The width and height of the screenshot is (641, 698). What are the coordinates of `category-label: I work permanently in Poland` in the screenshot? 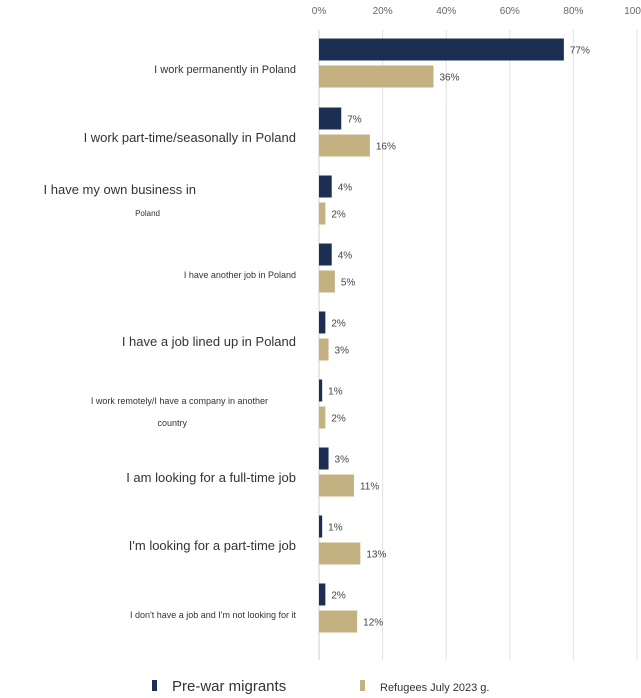 It's located at (225, 70).